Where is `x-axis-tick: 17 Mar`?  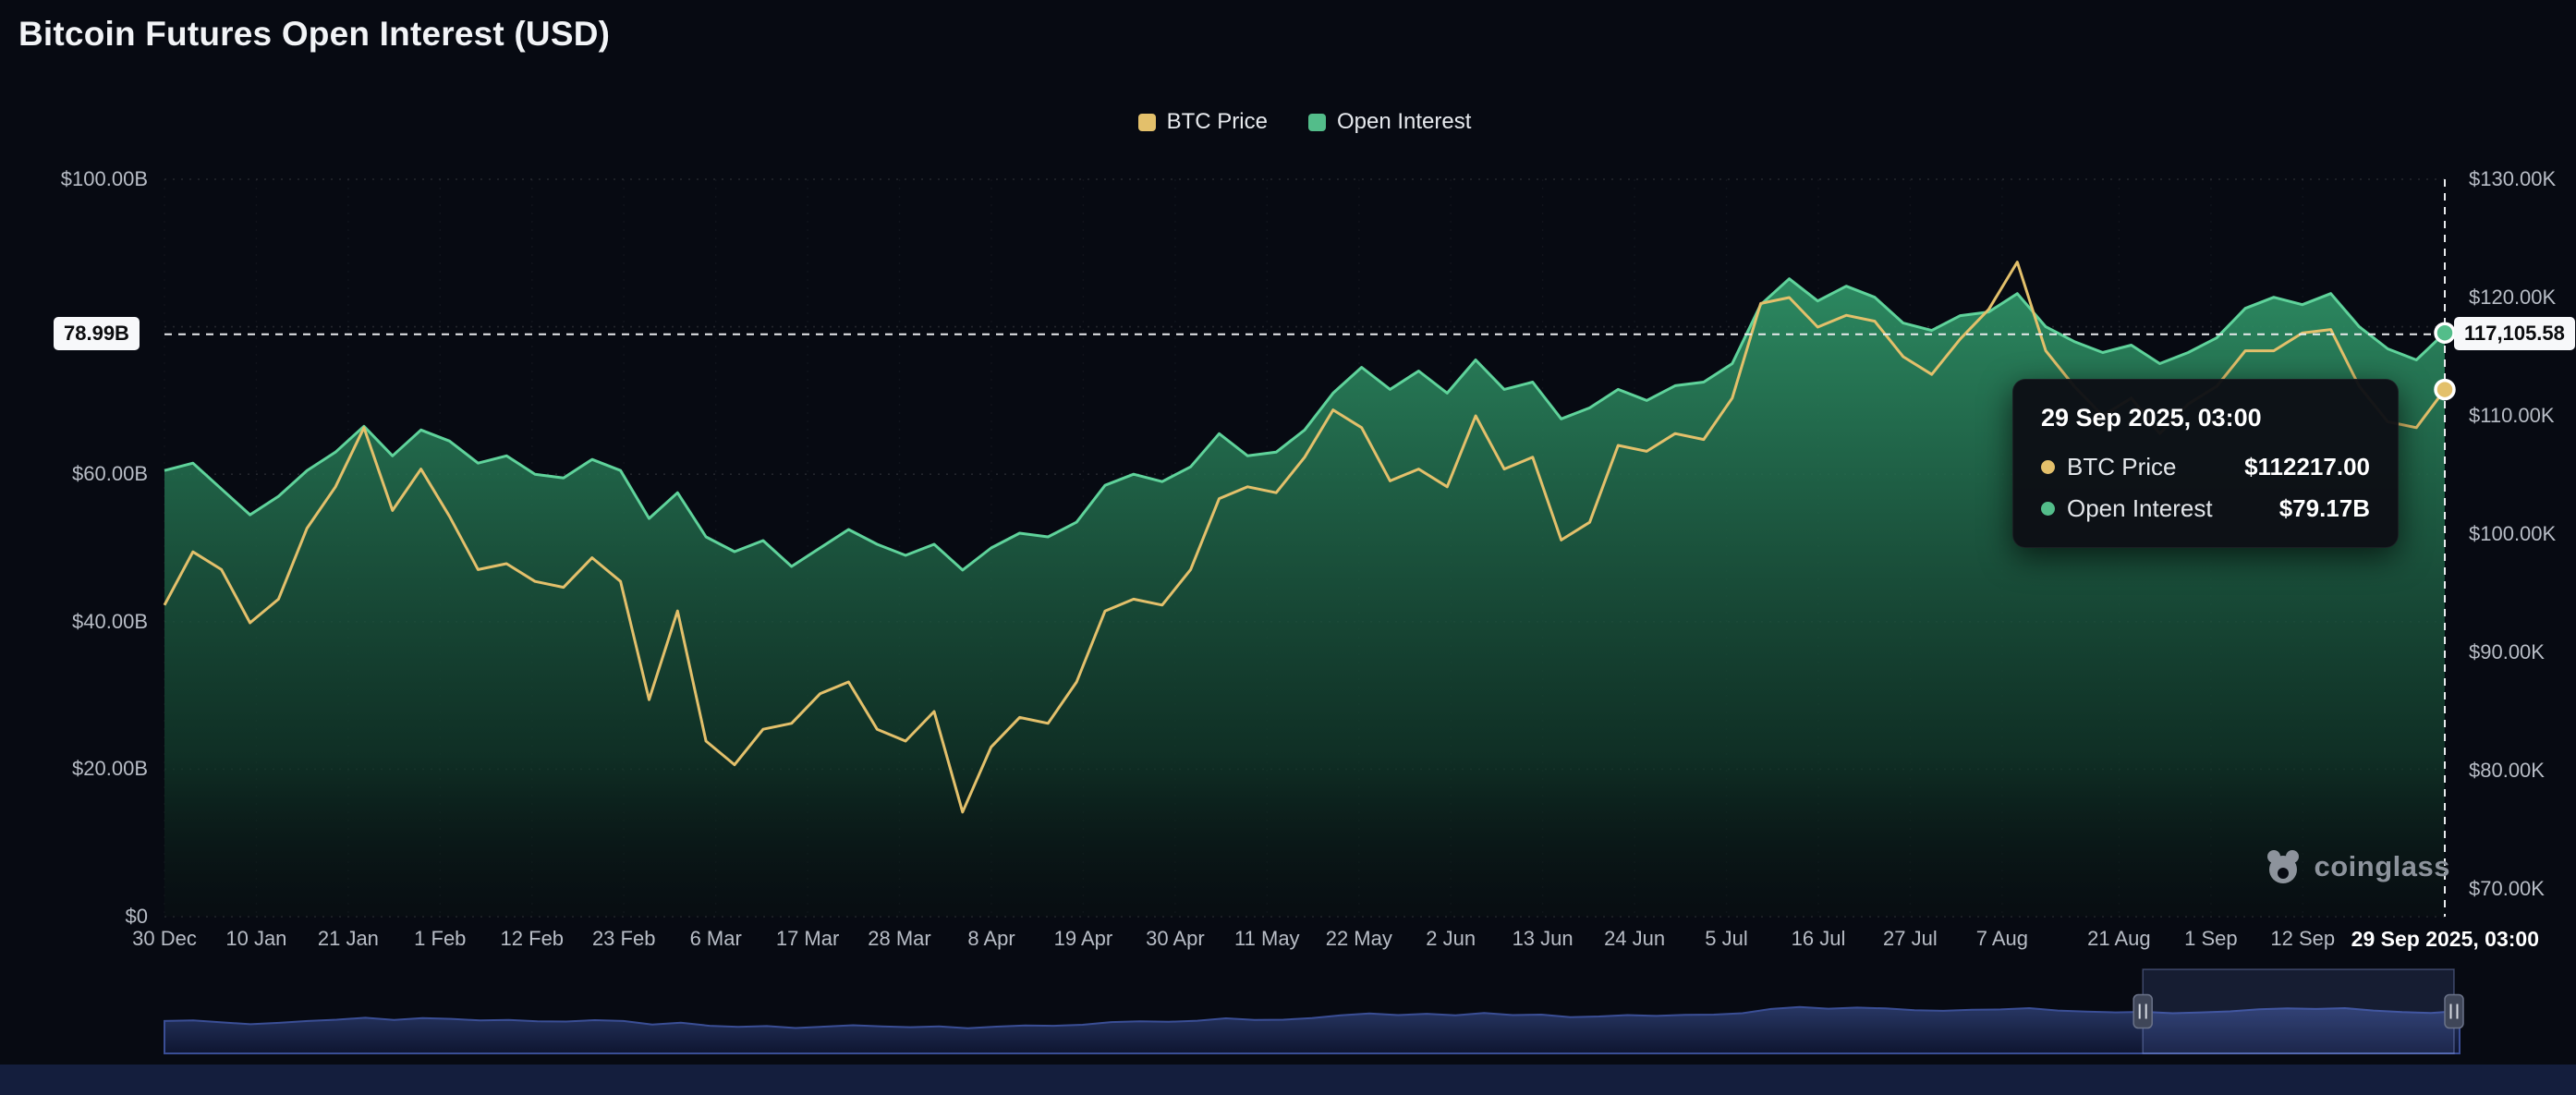 x-axis-tick: 17 Mar is located at coordinates (807, 939).